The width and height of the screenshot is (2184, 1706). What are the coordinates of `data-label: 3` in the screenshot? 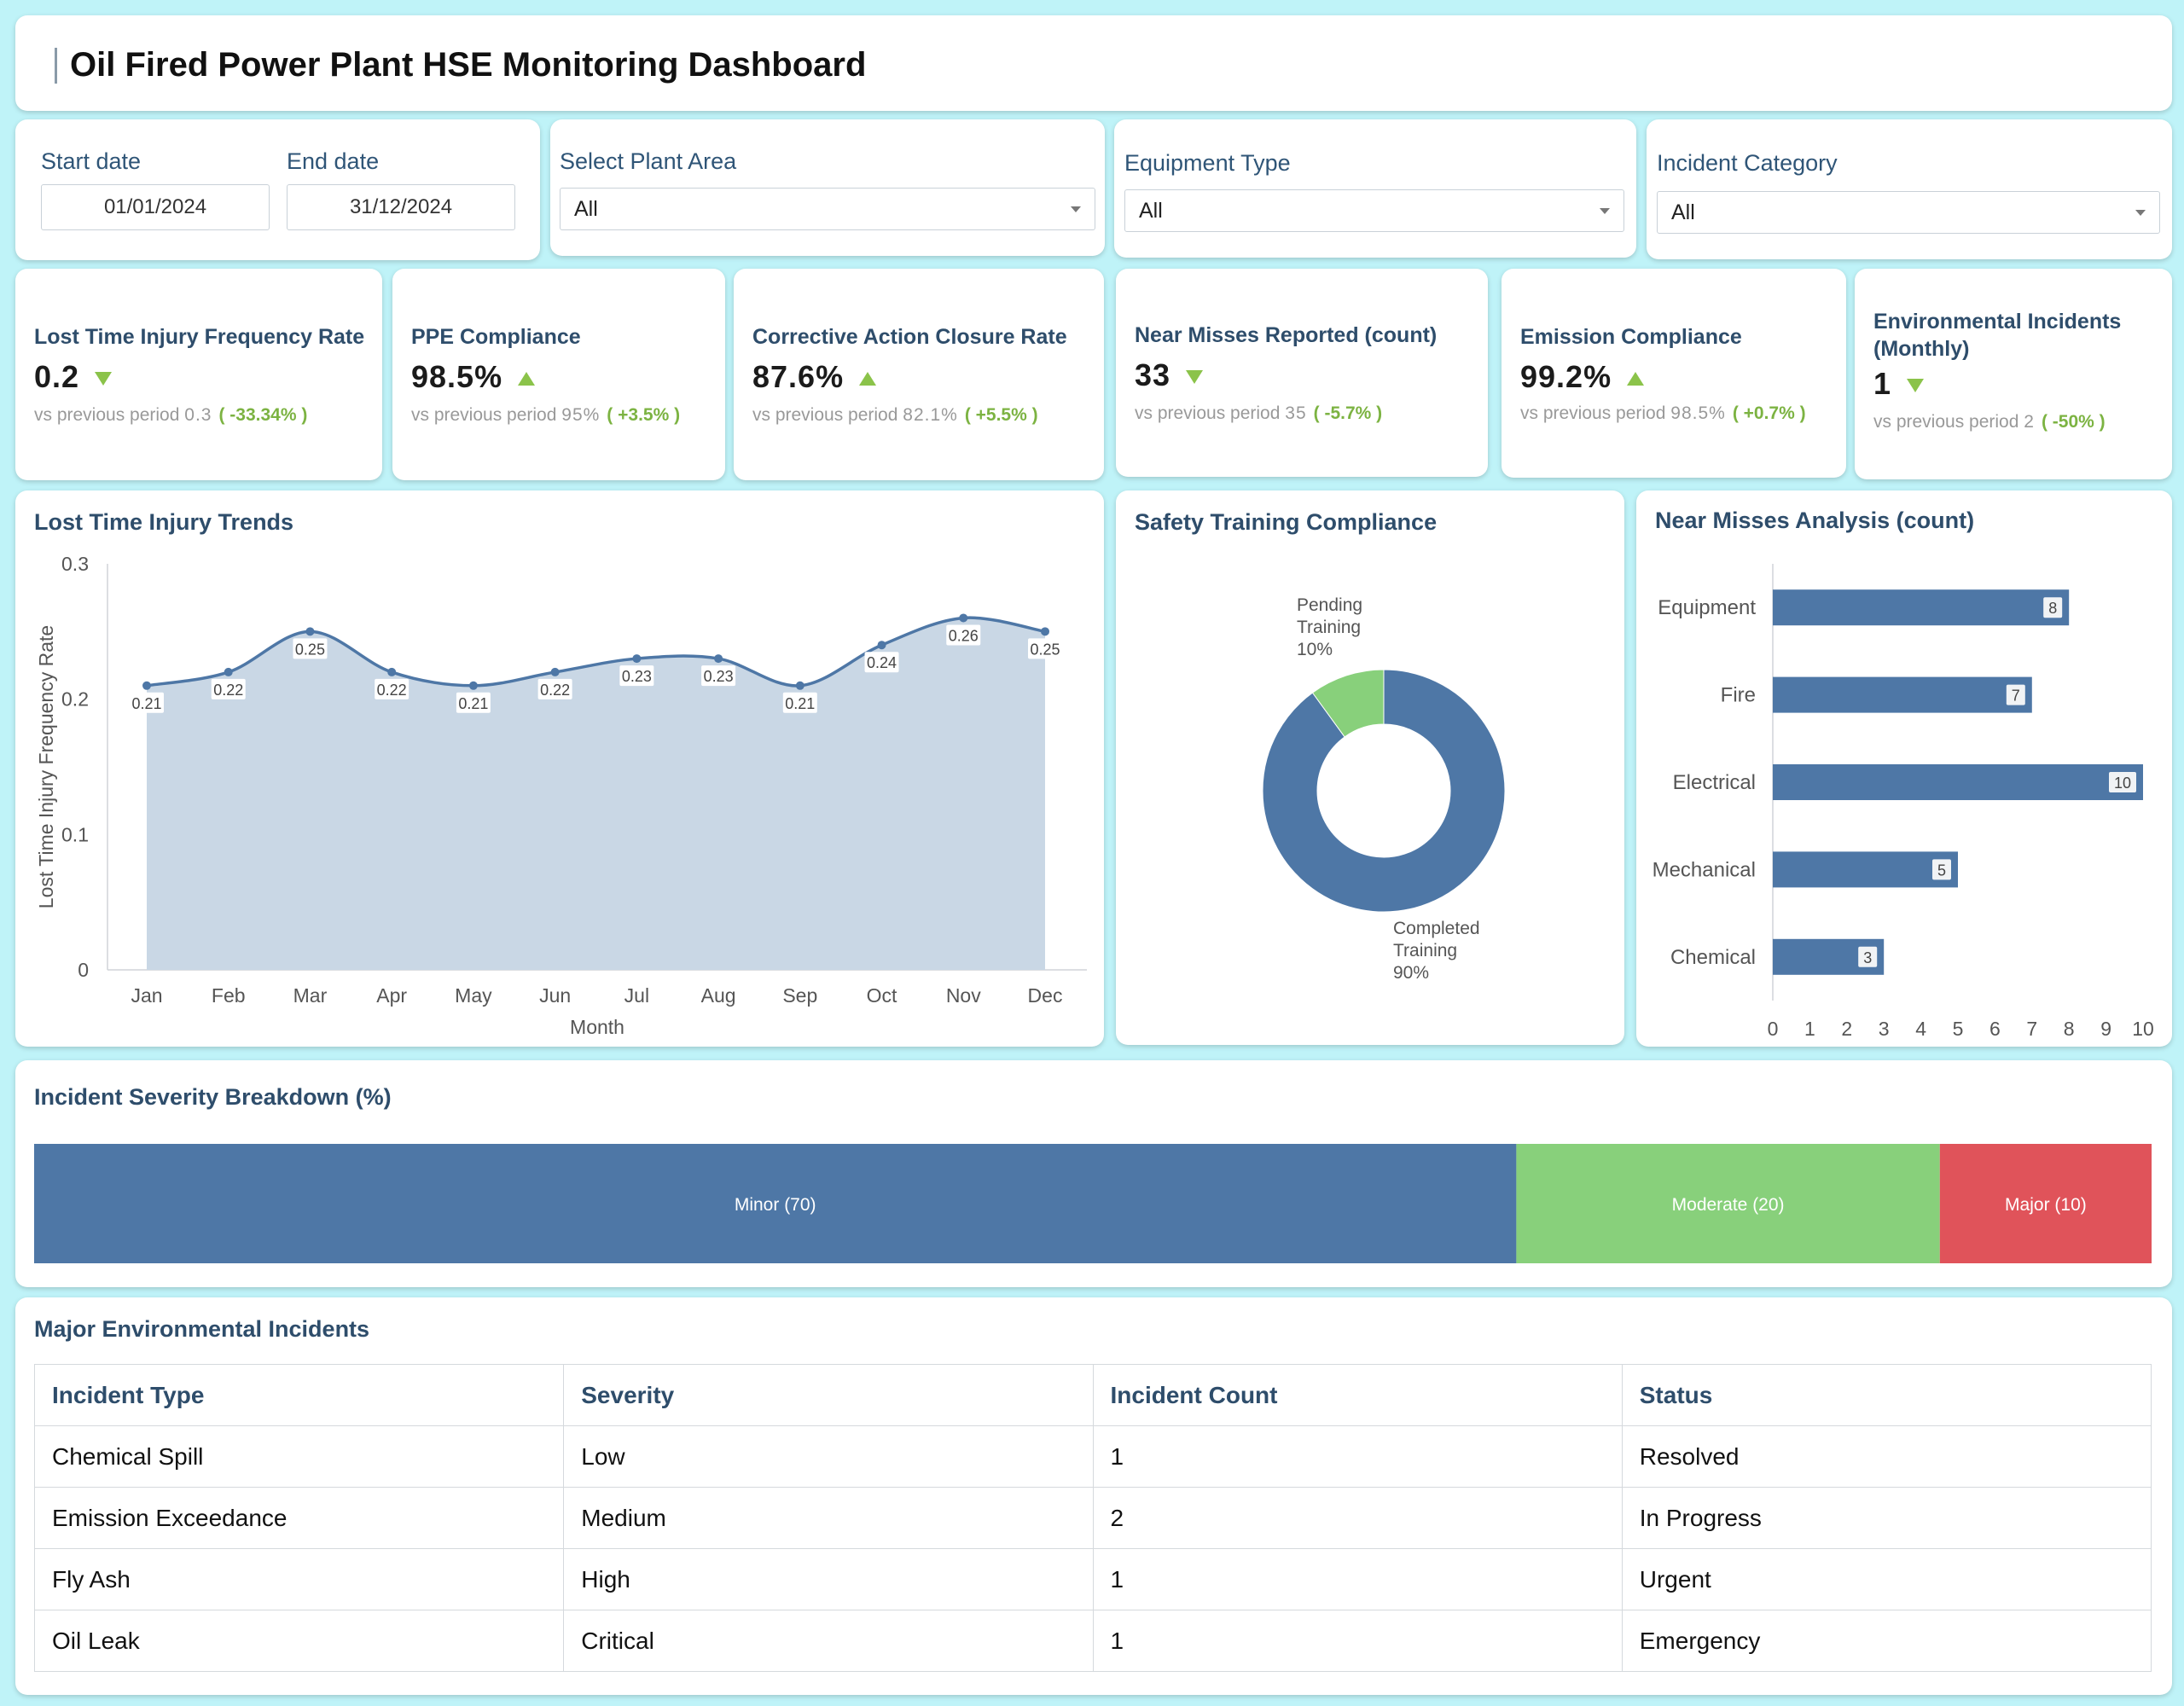 It's located at (1868, 957).